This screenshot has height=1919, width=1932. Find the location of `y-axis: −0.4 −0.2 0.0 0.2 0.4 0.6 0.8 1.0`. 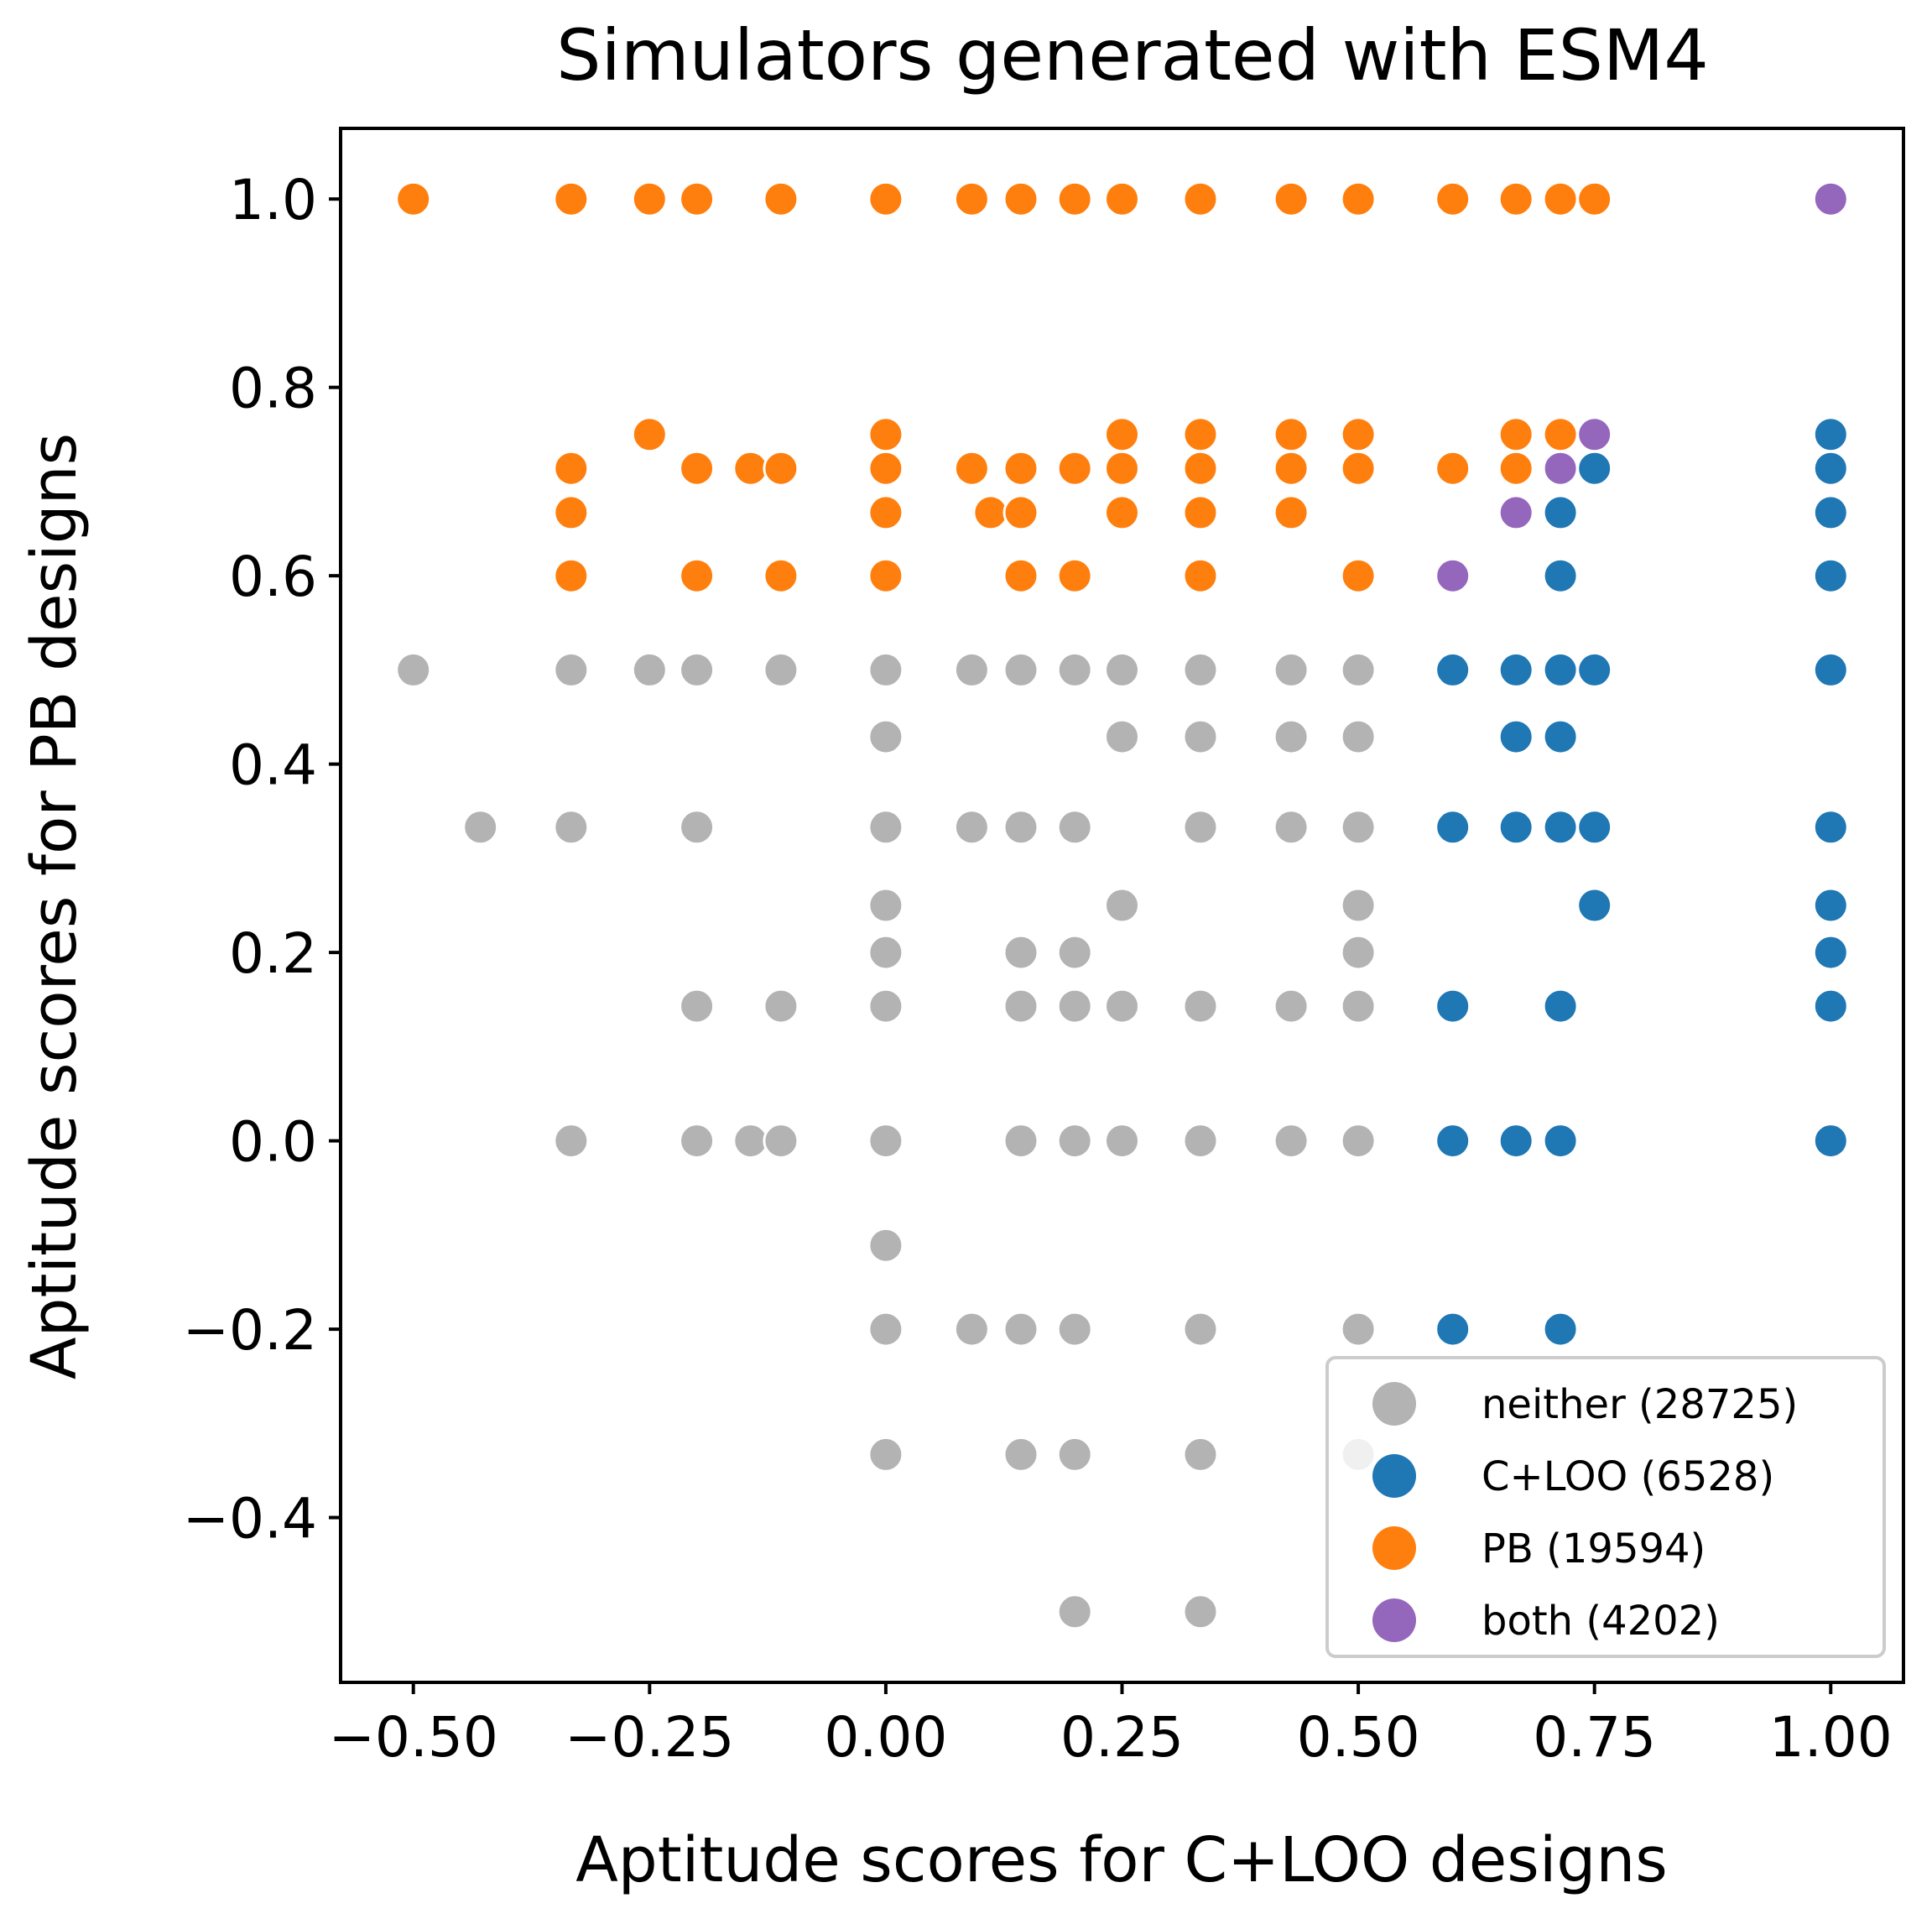

y-axis: −0.4 −0.2 0.0 0.2 0.4 0.6 0.8 1.0 is located at coordinates (262, 859).